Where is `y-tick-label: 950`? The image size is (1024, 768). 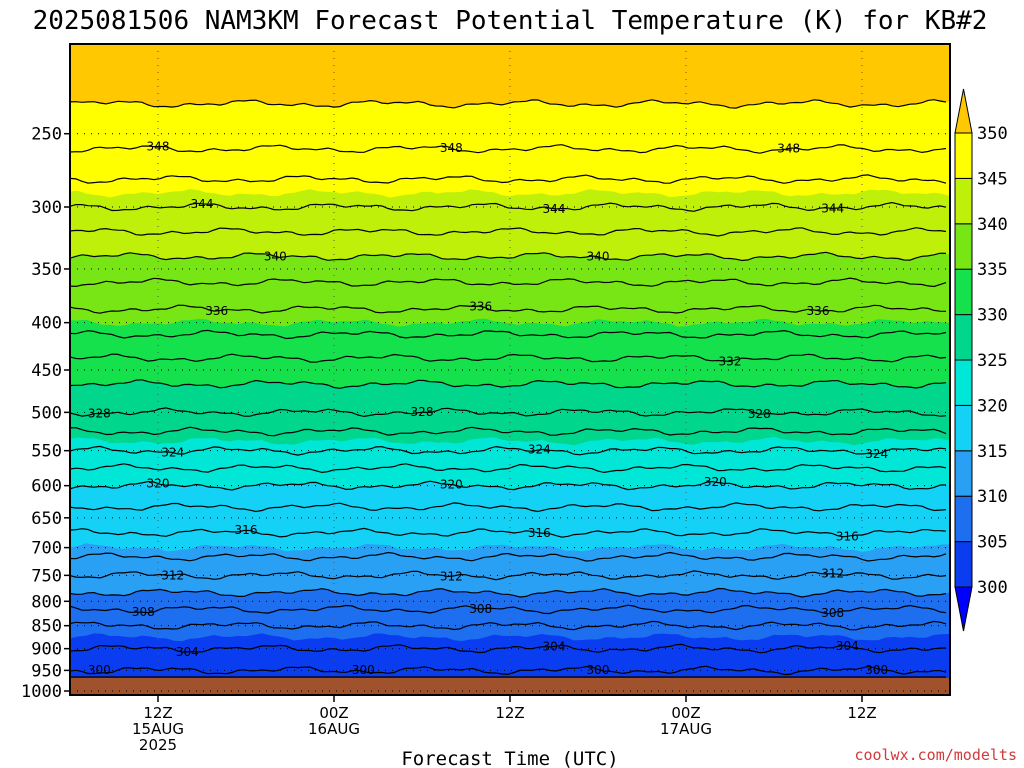
y-tick-label: 950 is located at coordinates (46, 671).